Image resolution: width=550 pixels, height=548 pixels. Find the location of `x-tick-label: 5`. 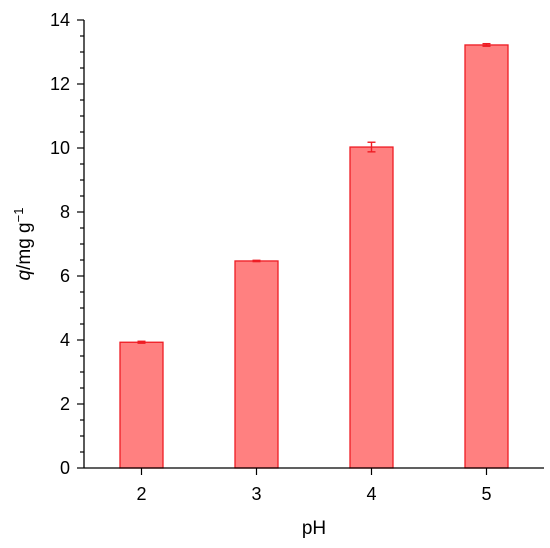

x-tick-label: 5 is located at coordinates (486, 494).